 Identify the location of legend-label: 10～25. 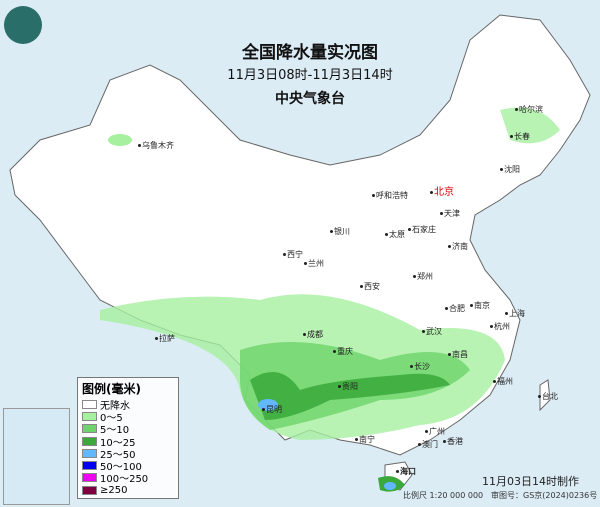
(118, 443).